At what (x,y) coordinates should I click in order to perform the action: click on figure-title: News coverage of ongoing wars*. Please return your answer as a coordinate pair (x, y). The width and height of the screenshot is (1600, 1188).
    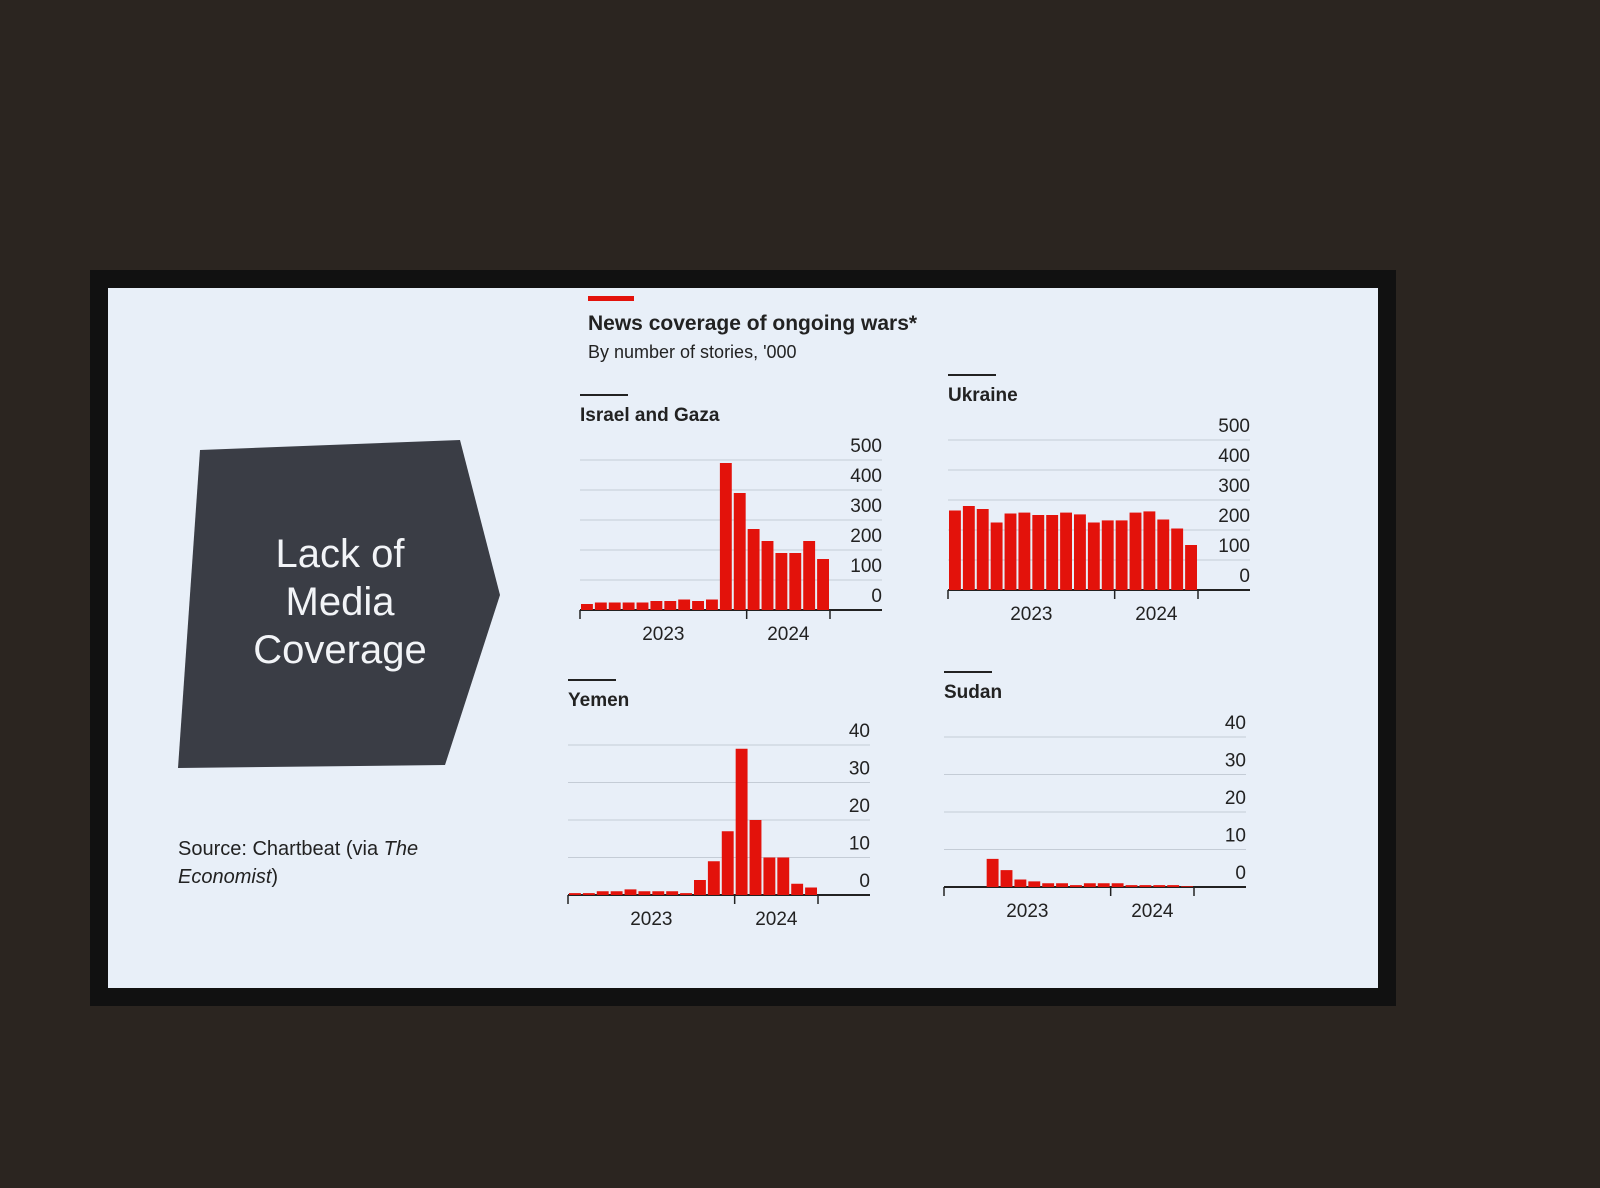
    Looking at the image, I should click on (753, 323).